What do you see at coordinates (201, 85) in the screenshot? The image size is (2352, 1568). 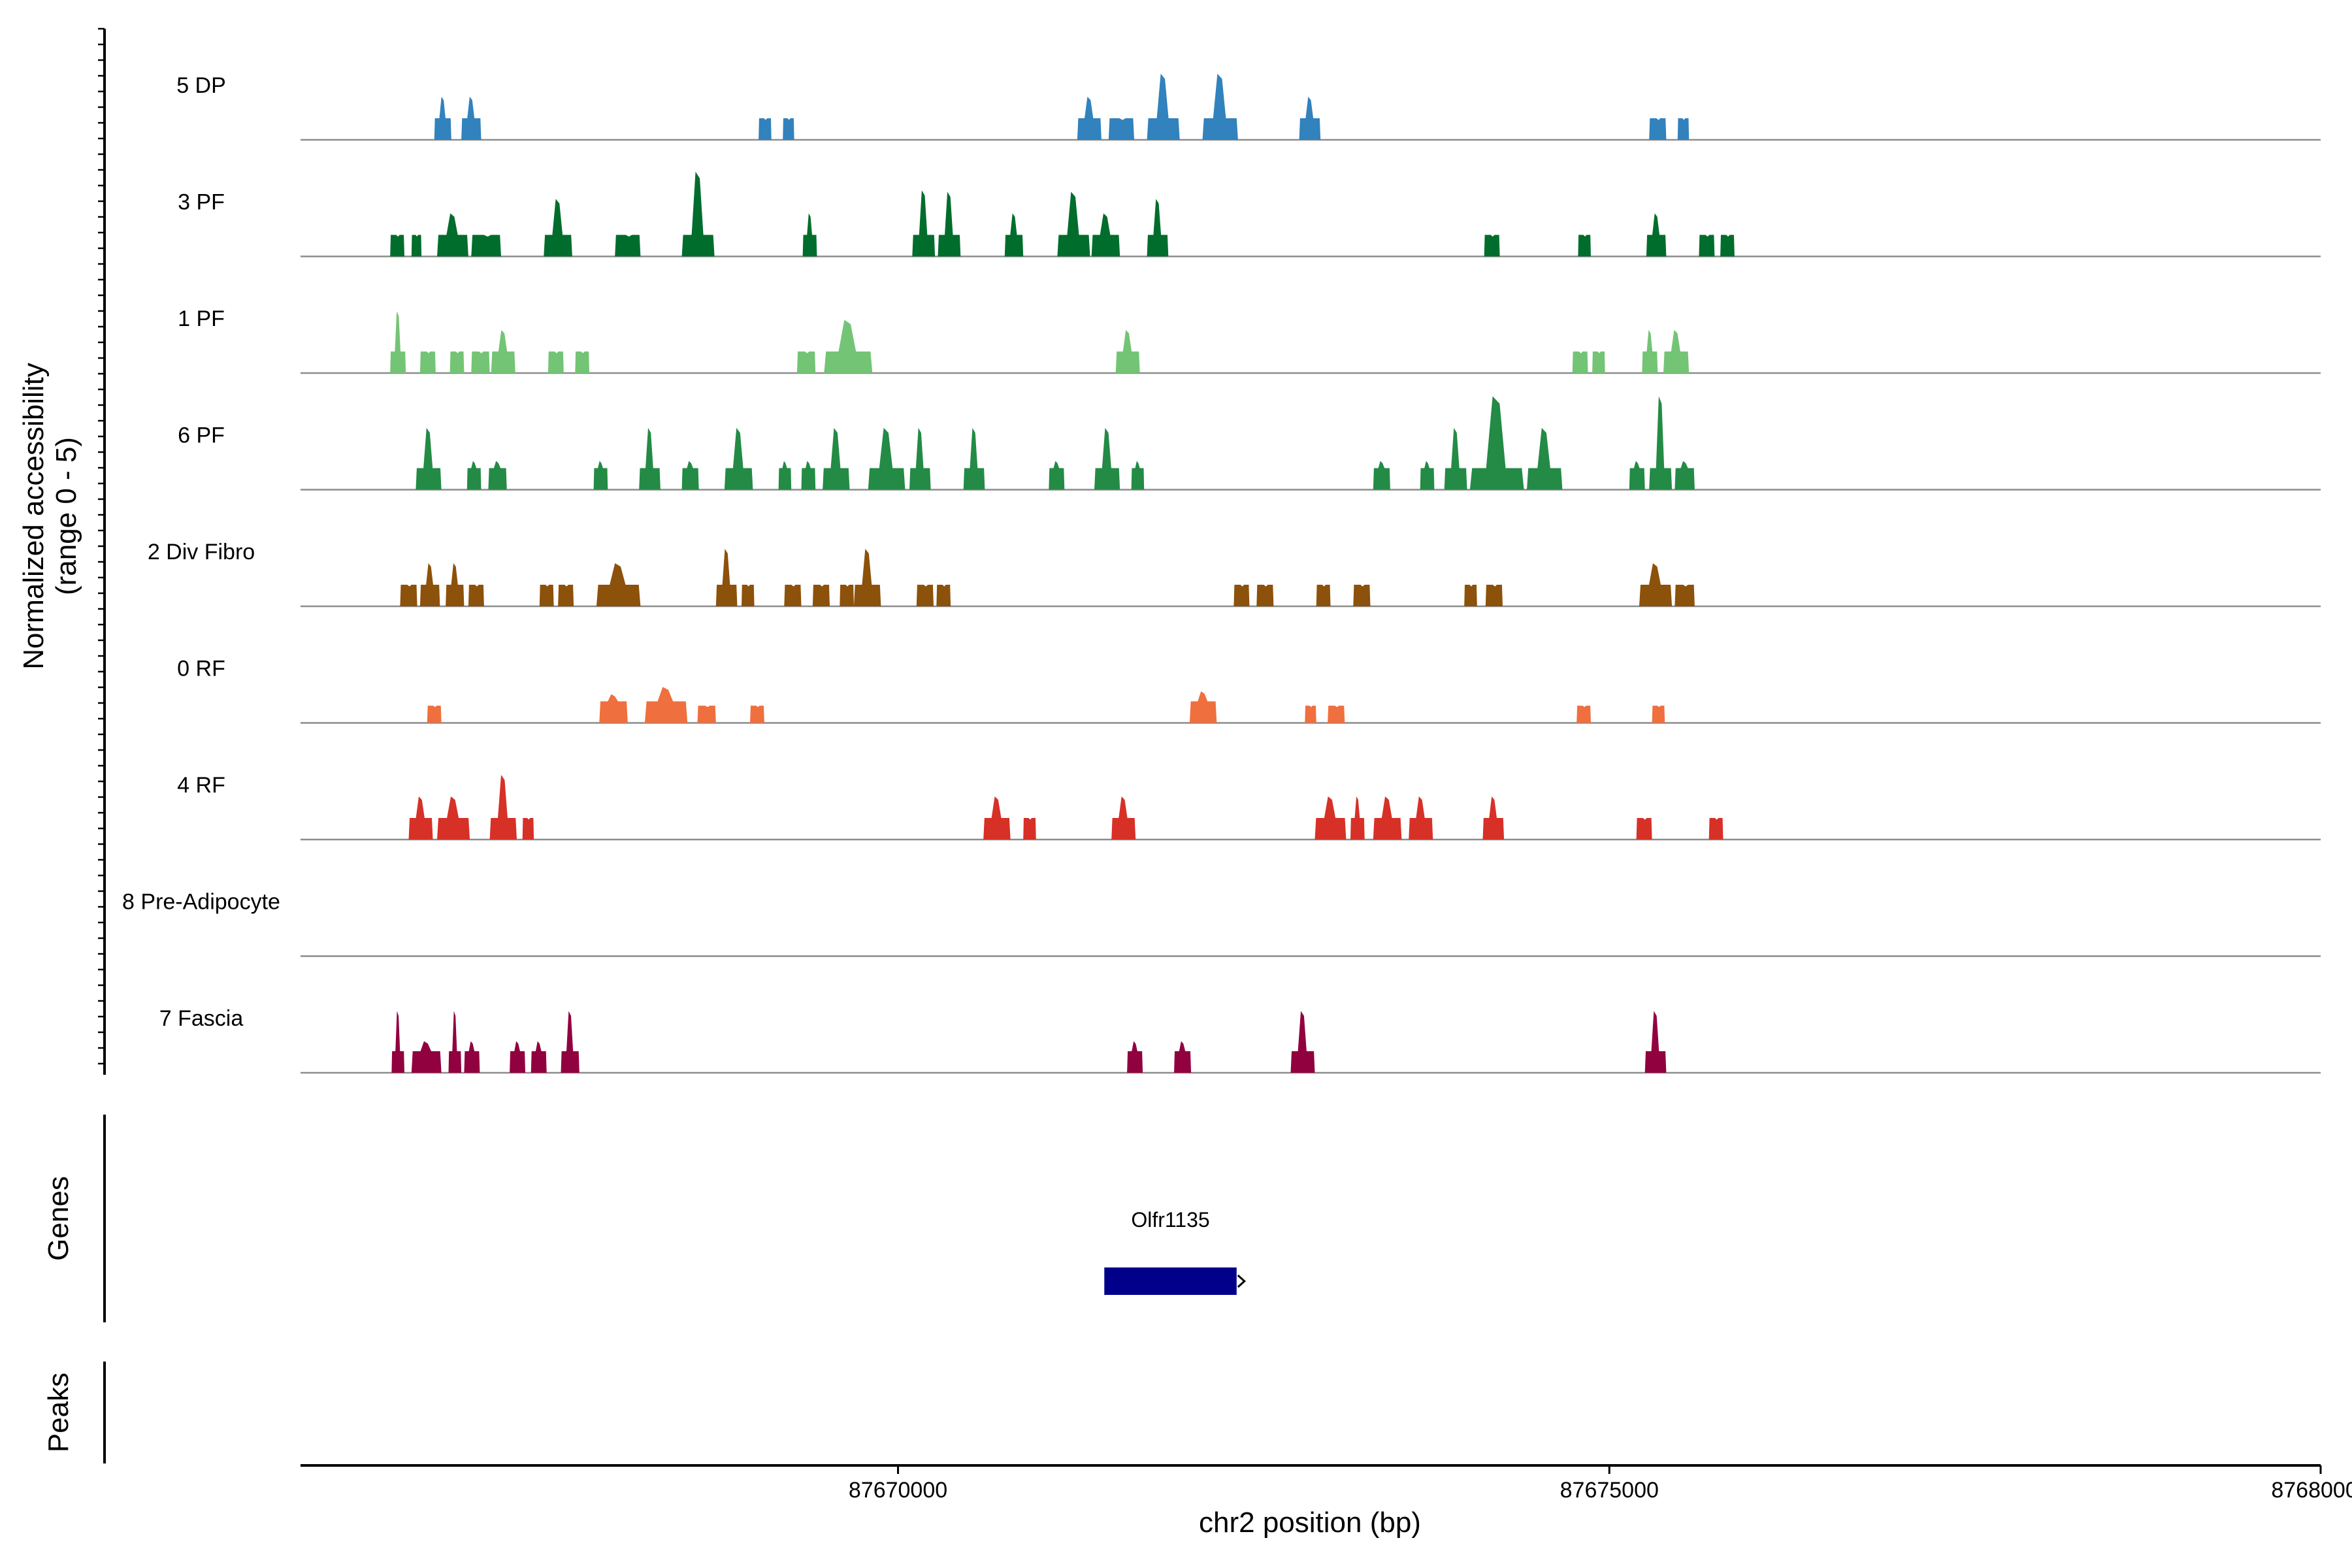 I see `track-label: 5 DP` at bounding box center [201, 85].